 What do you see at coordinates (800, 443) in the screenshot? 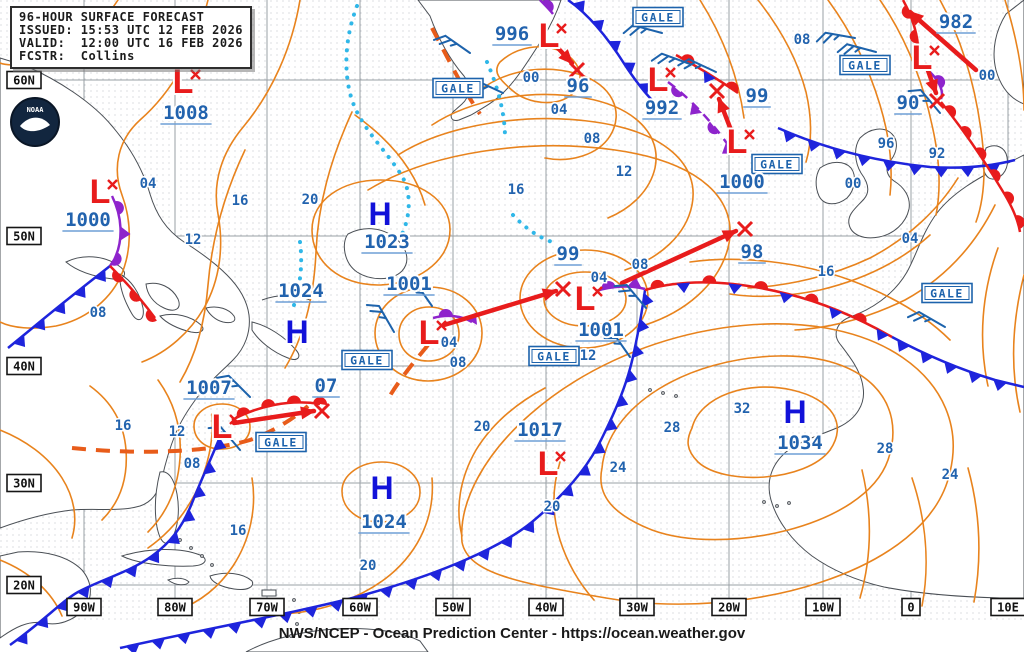
I see `high-pressure-label: 1034` at bounding box center [800, 443].